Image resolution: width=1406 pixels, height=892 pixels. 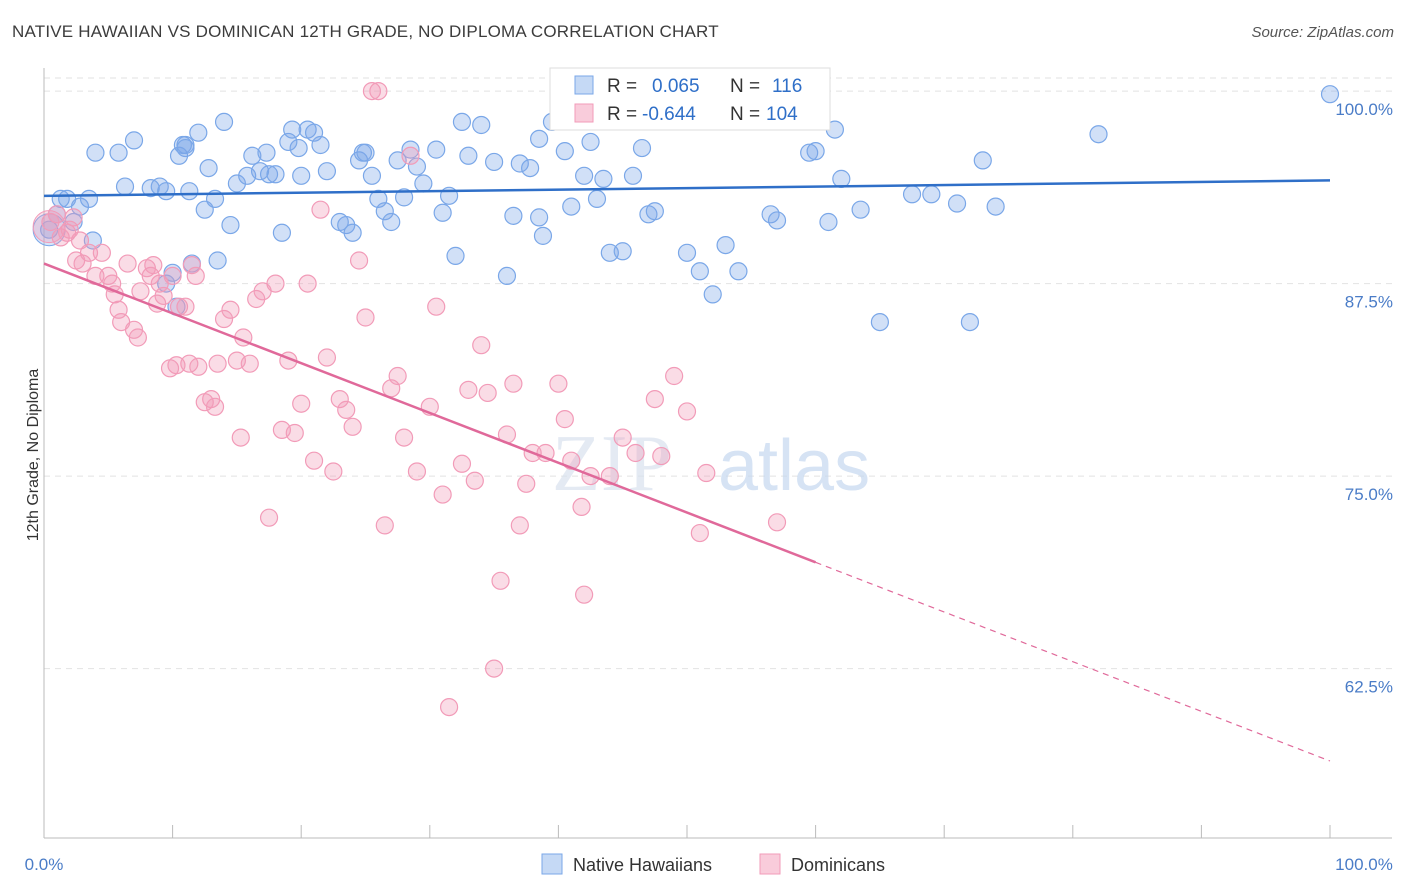 What do you see at coordinates (770, 864) in the screenshot?
I see `legend-swatch-dominicans` at bounding box center [770, 864].